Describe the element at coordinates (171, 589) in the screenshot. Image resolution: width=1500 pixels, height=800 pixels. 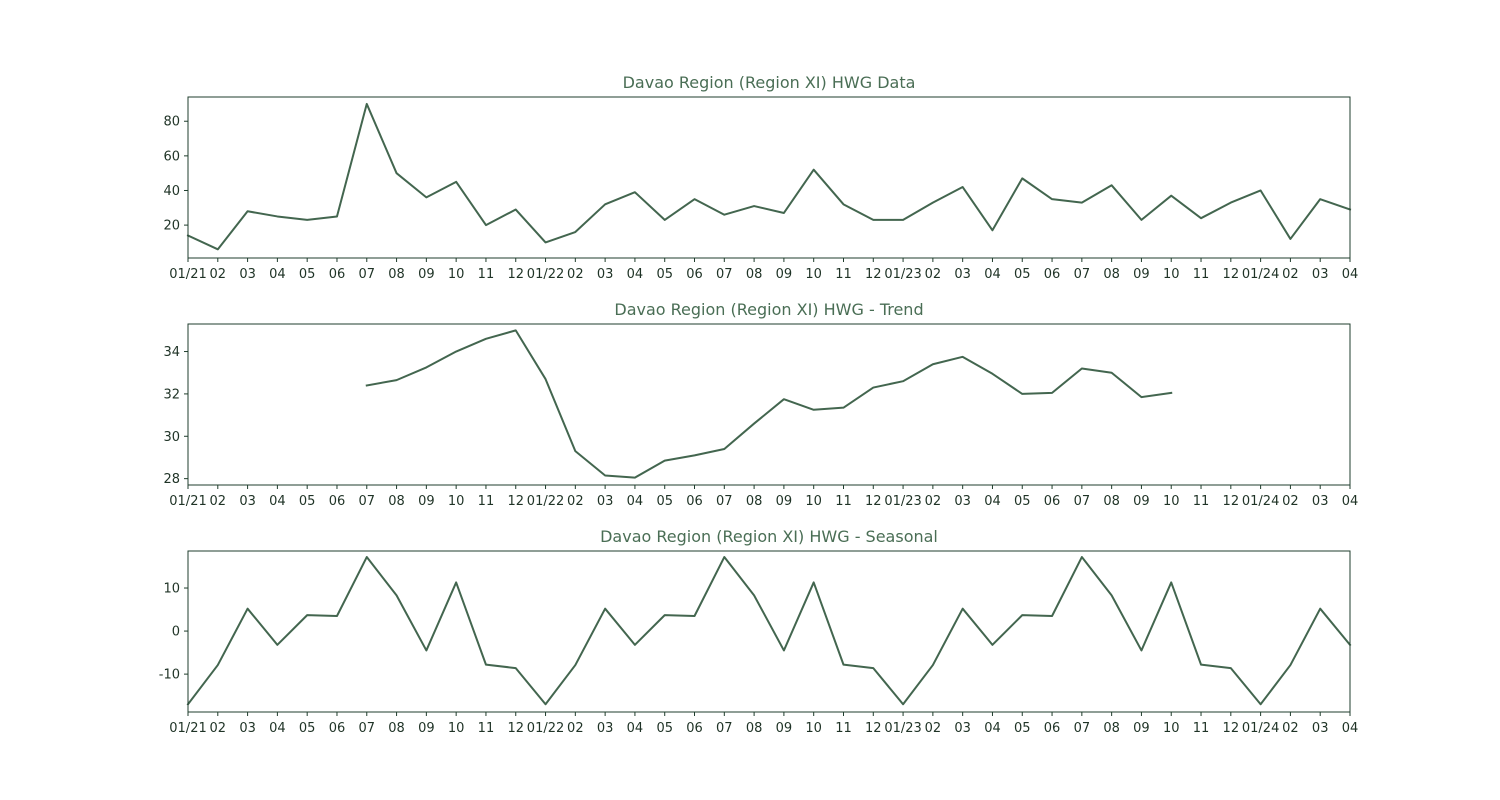
I see `y-tick-label: 10` at that location.